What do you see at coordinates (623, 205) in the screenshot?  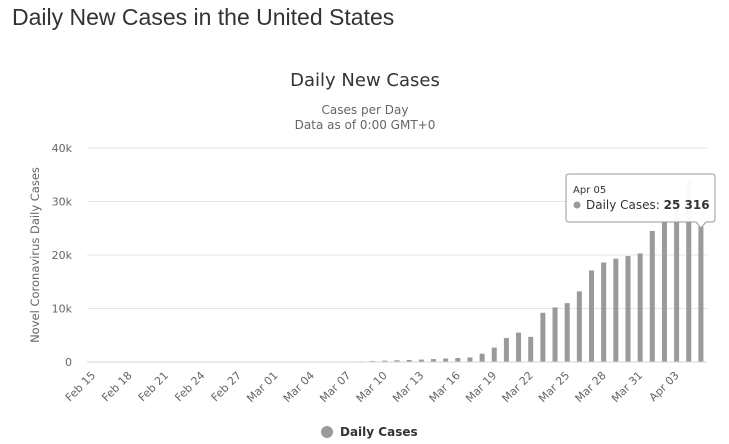 I see `tooltip-series-label: Daily Cases:` at bounding box center [623, 205].